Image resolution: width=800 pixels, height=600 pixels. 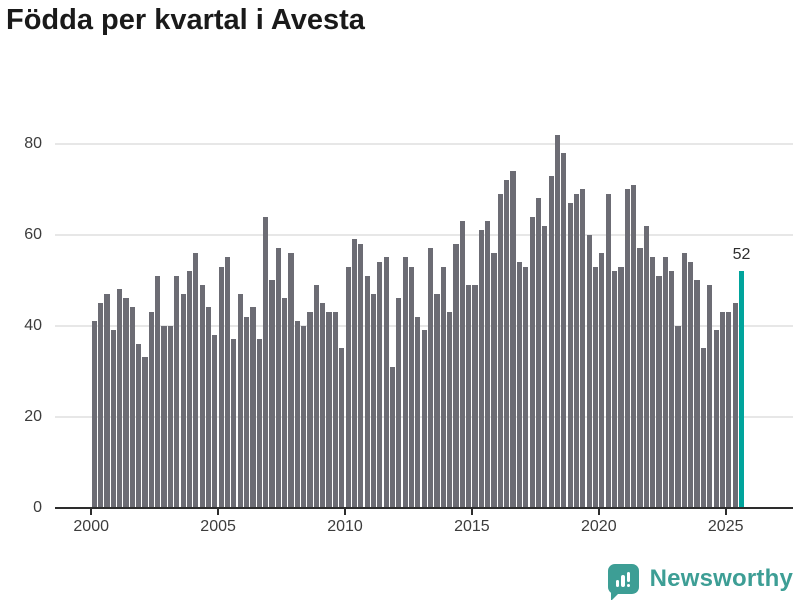 What do you see at coordinates (741, 255) in the screenshot?
I see `latest-value-label: 52` at bounding box center [741, 255].